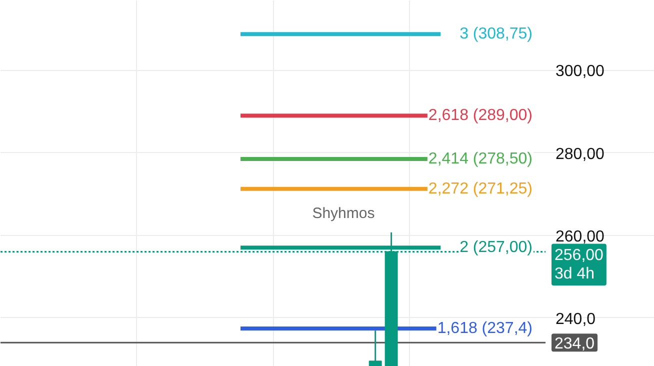 This screenshot has height=366, width=654. Describe the element at coordinates (574, 344) in the screenshot. I see `ref-line-label: 234,0` at that location.